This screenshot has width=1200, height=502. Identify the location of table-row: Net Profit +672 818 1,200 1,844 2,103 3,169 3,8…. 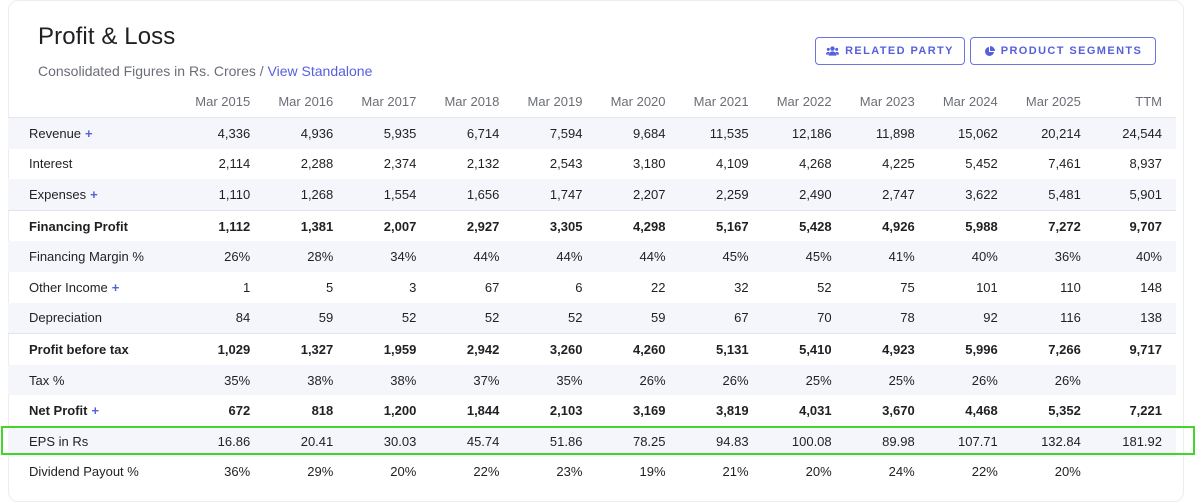
(592, 410).